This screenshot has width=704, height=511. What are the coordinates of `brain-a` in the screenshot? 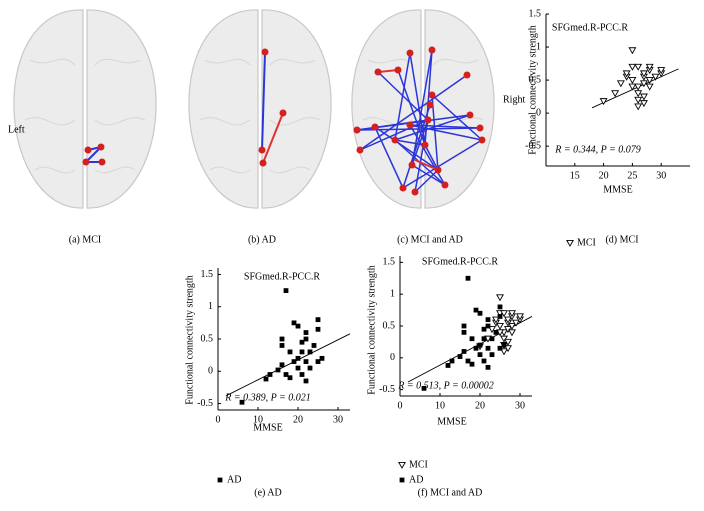 It's located at (85, 109).